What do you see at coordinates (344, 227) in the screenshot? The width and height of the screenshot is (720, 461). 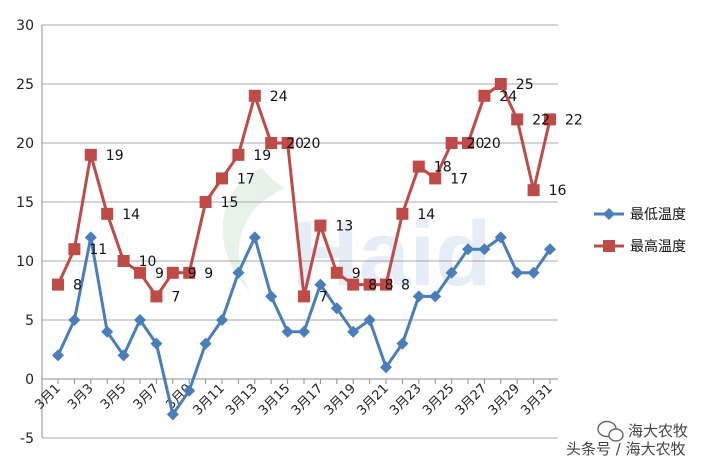 I see `max-temp-data-label: 13` at bounding box center [344, 227].